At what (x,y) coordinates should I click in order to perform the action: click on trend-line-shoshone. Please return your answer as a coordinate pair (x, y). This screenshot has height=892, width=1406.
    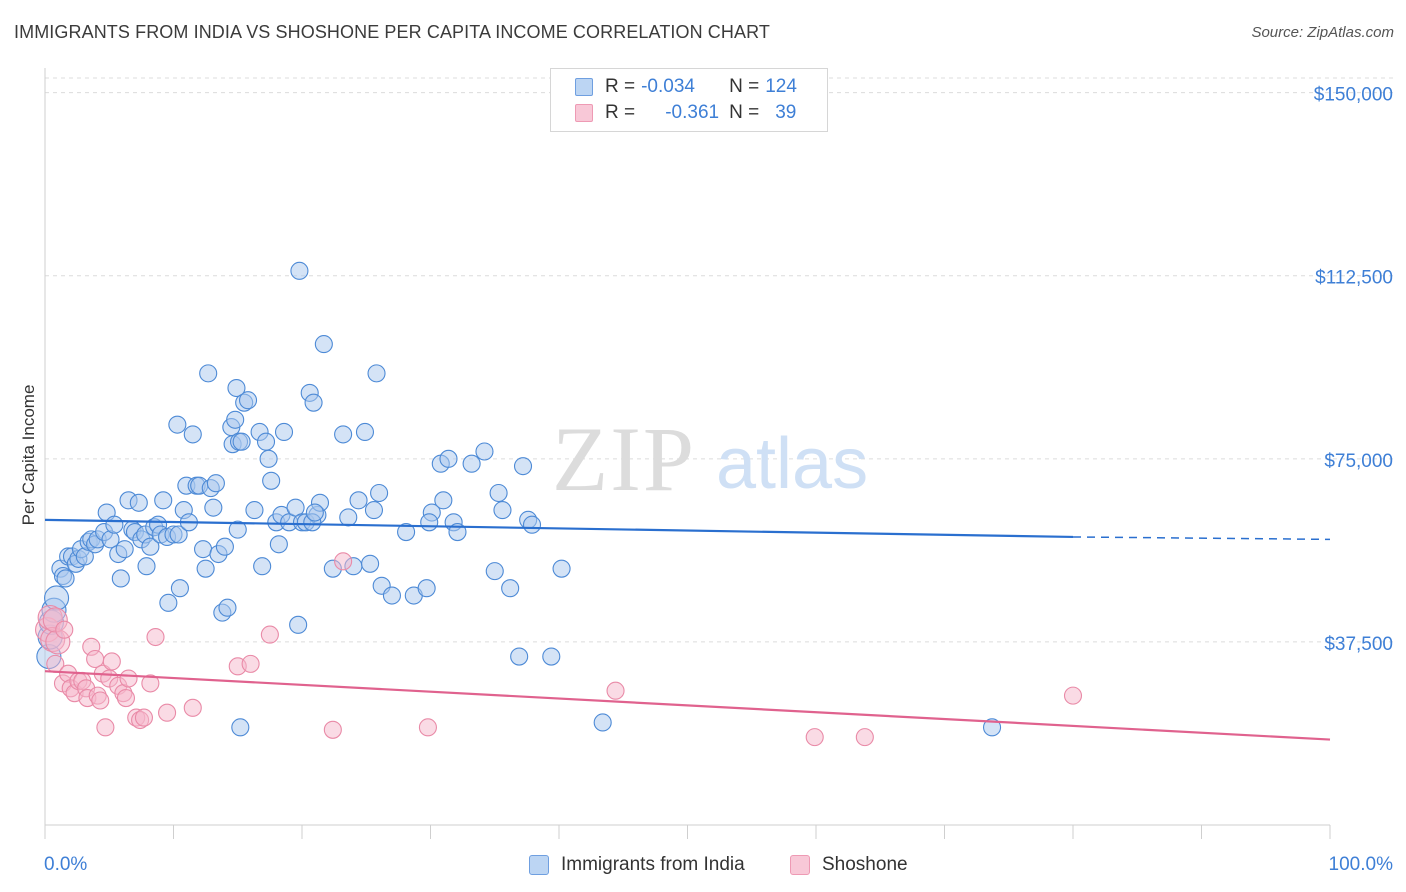
    Looking at the image, I should click on (687, 705).